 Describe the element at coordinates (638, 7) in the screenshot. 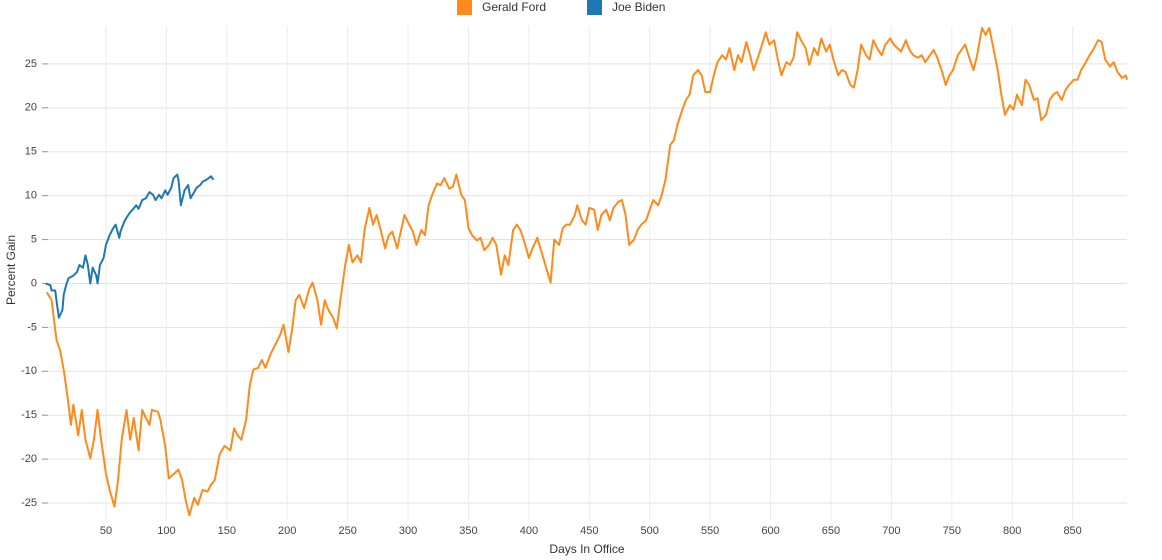

I see `legend-label: Joe Biden` at that location.